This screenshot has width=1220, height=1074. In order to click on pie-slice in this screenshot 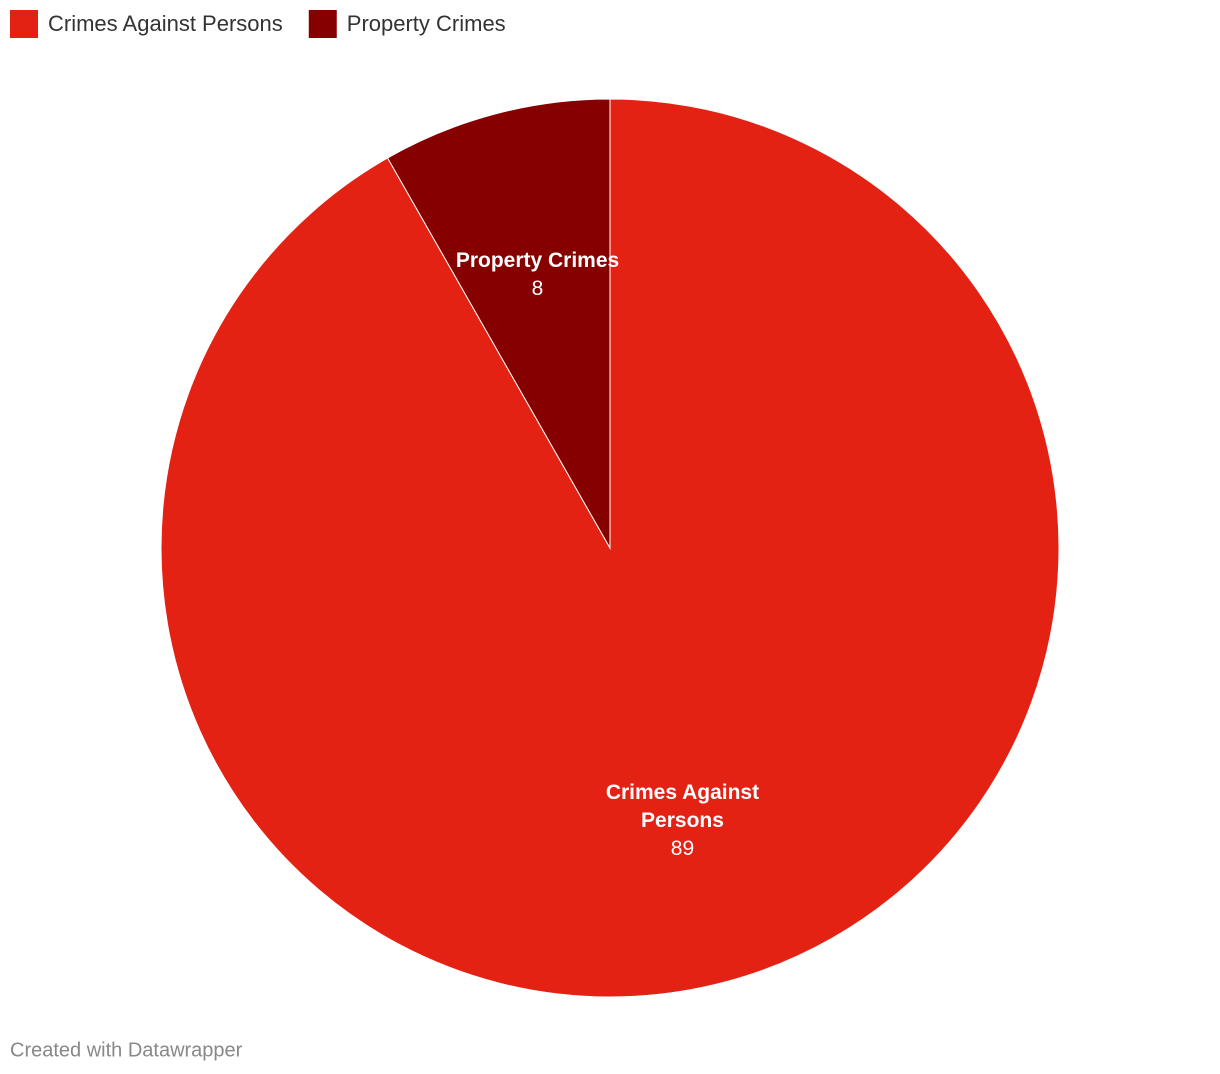, I will do `click(498, 324)`.